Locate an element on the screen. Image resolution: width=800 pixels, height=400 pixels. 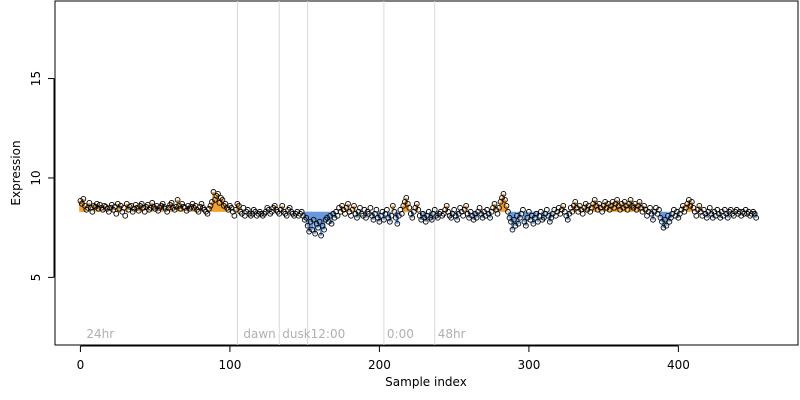
x-axis-label: Sample index is located at coordinates (426, 382).